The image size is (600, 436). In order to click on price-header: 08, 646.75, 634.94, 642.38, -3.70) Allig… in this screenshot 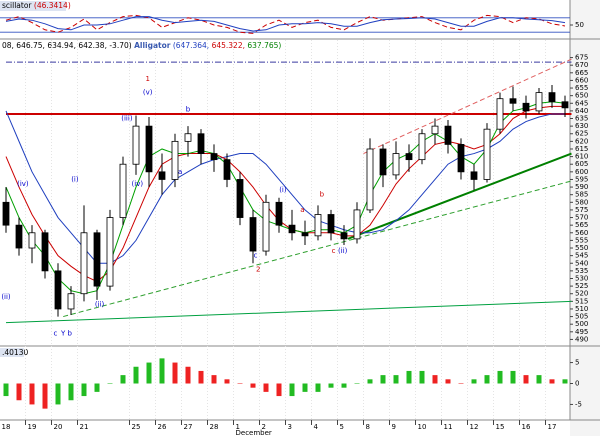, I will do `click(141, 45)`.